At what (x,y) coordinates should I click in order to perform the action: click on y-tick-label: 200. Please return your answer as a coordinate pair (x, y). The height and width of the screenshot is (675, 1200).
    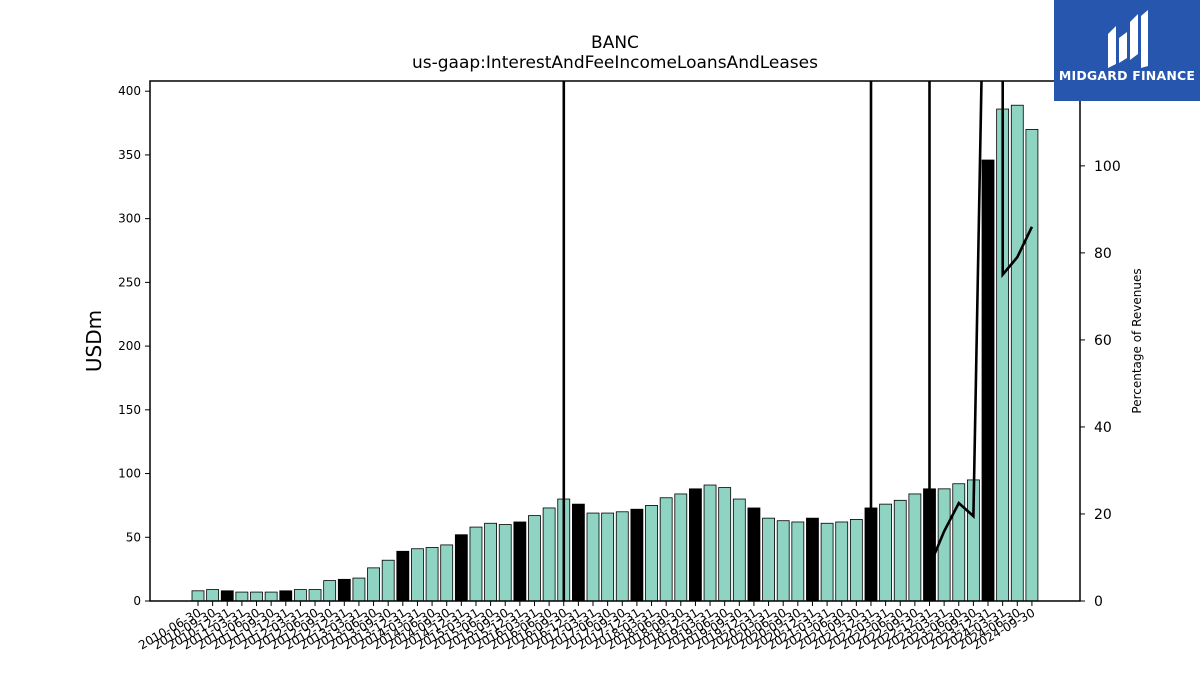
    Looking at the image, I should click on (129, 346).